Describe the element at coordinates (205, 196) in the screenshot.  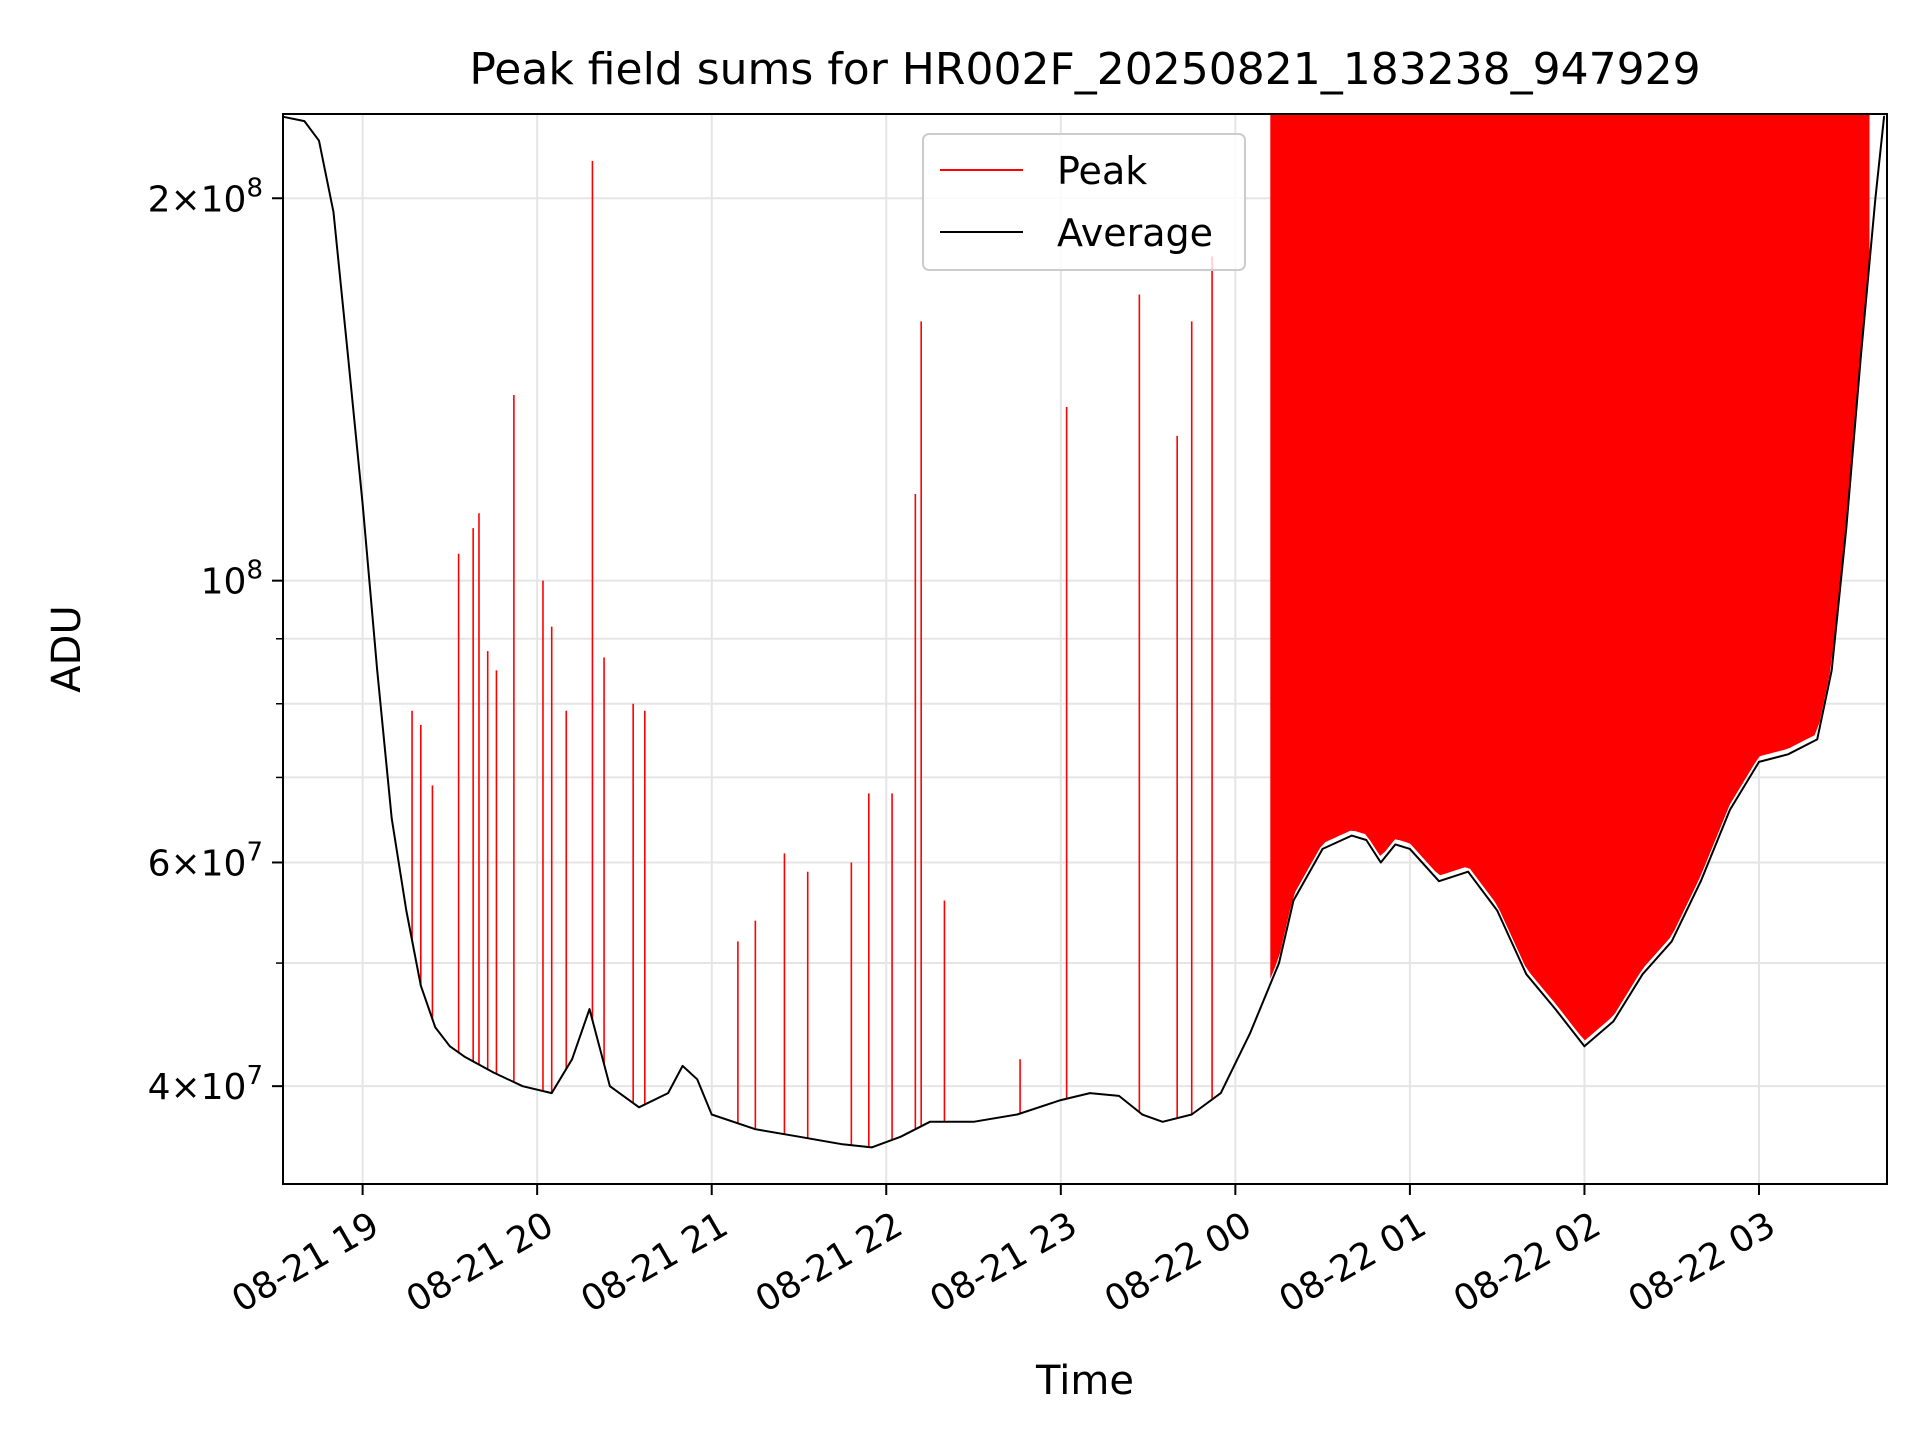
I see `y-tick-label: 2×108` at that location.